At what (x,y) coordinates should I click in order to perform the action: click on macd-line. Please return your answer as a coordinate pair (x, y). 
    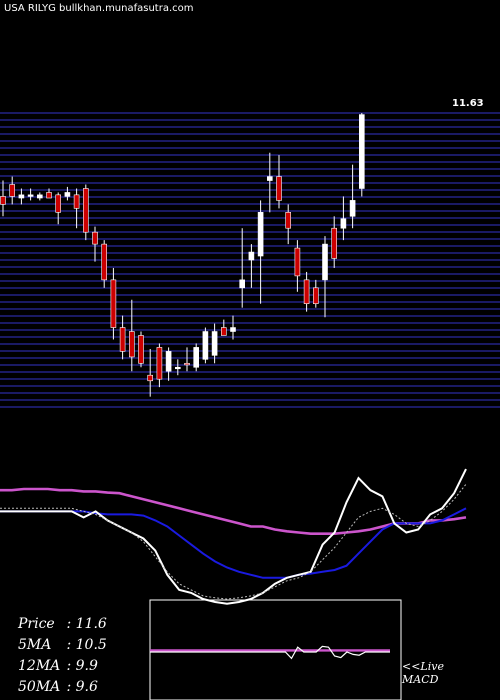
    Looking at the image, I should click on (270, 652).